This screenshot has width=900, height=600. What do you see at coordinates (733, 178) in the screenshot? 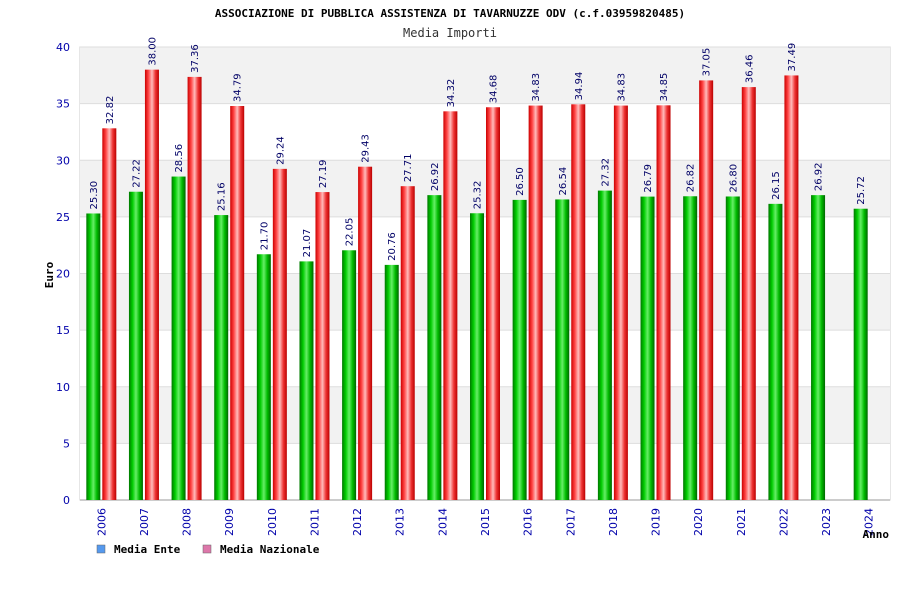
I see `value-label: 26.80` at bounding box center [733, 178].